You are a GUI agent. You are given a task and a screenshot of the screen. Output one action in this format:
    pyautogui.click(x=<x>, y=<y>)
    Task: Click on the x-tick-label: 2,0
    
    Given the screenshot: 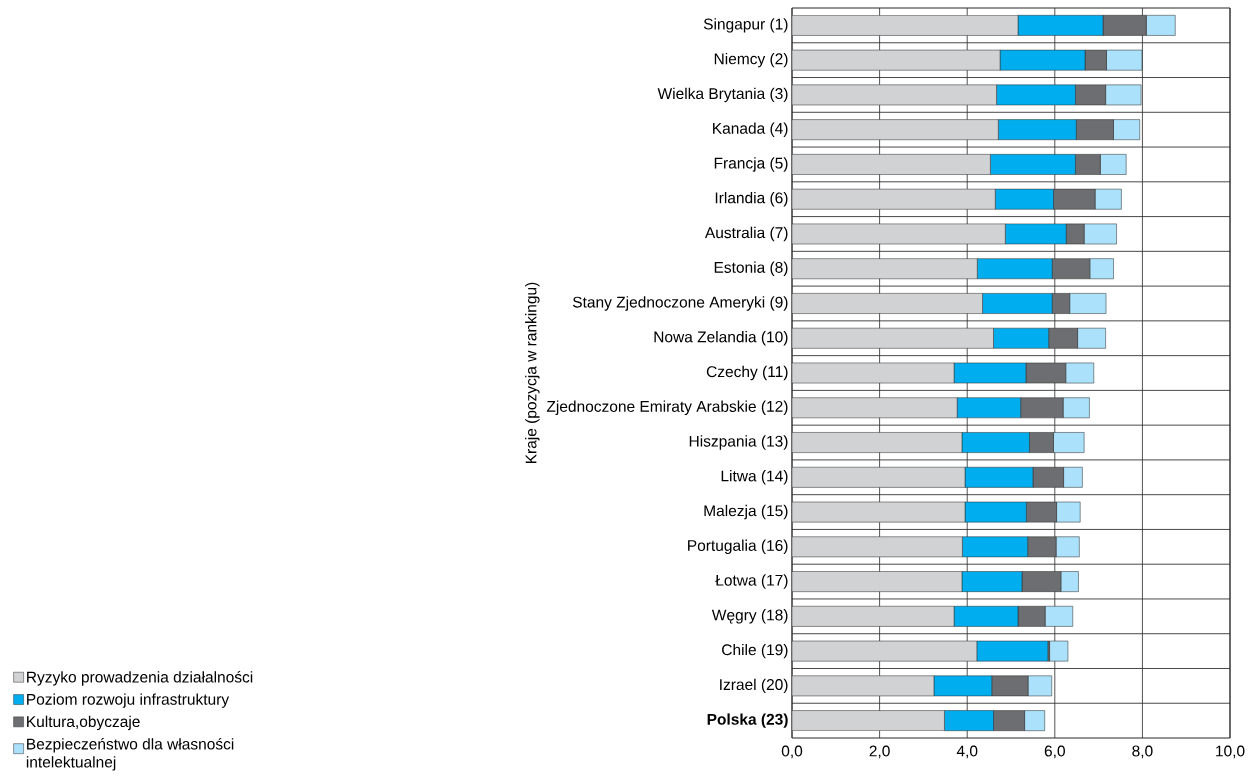 What is the action you would take?
    pyautogui.click(x=879, y=752)
    